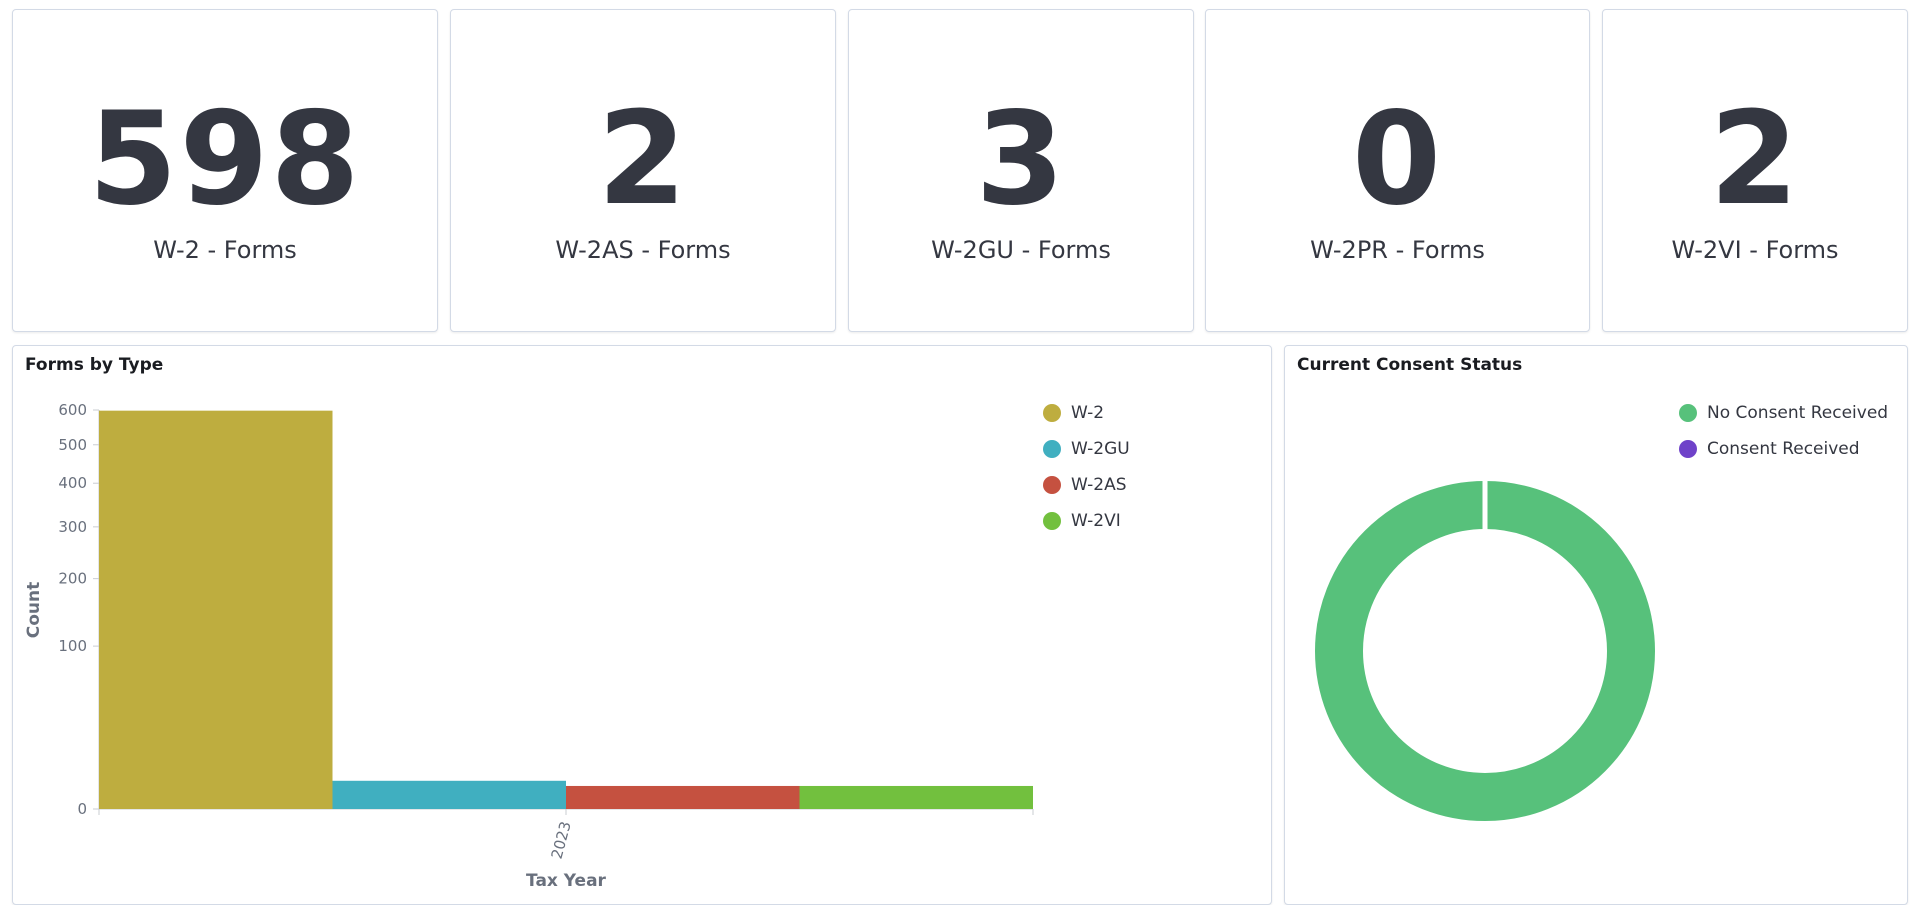 This screenshot has height=905, width=1920. Describe the element at coordinates (1099, 485) in the screenshot. I see `legend-label: W-2AS` at that location.